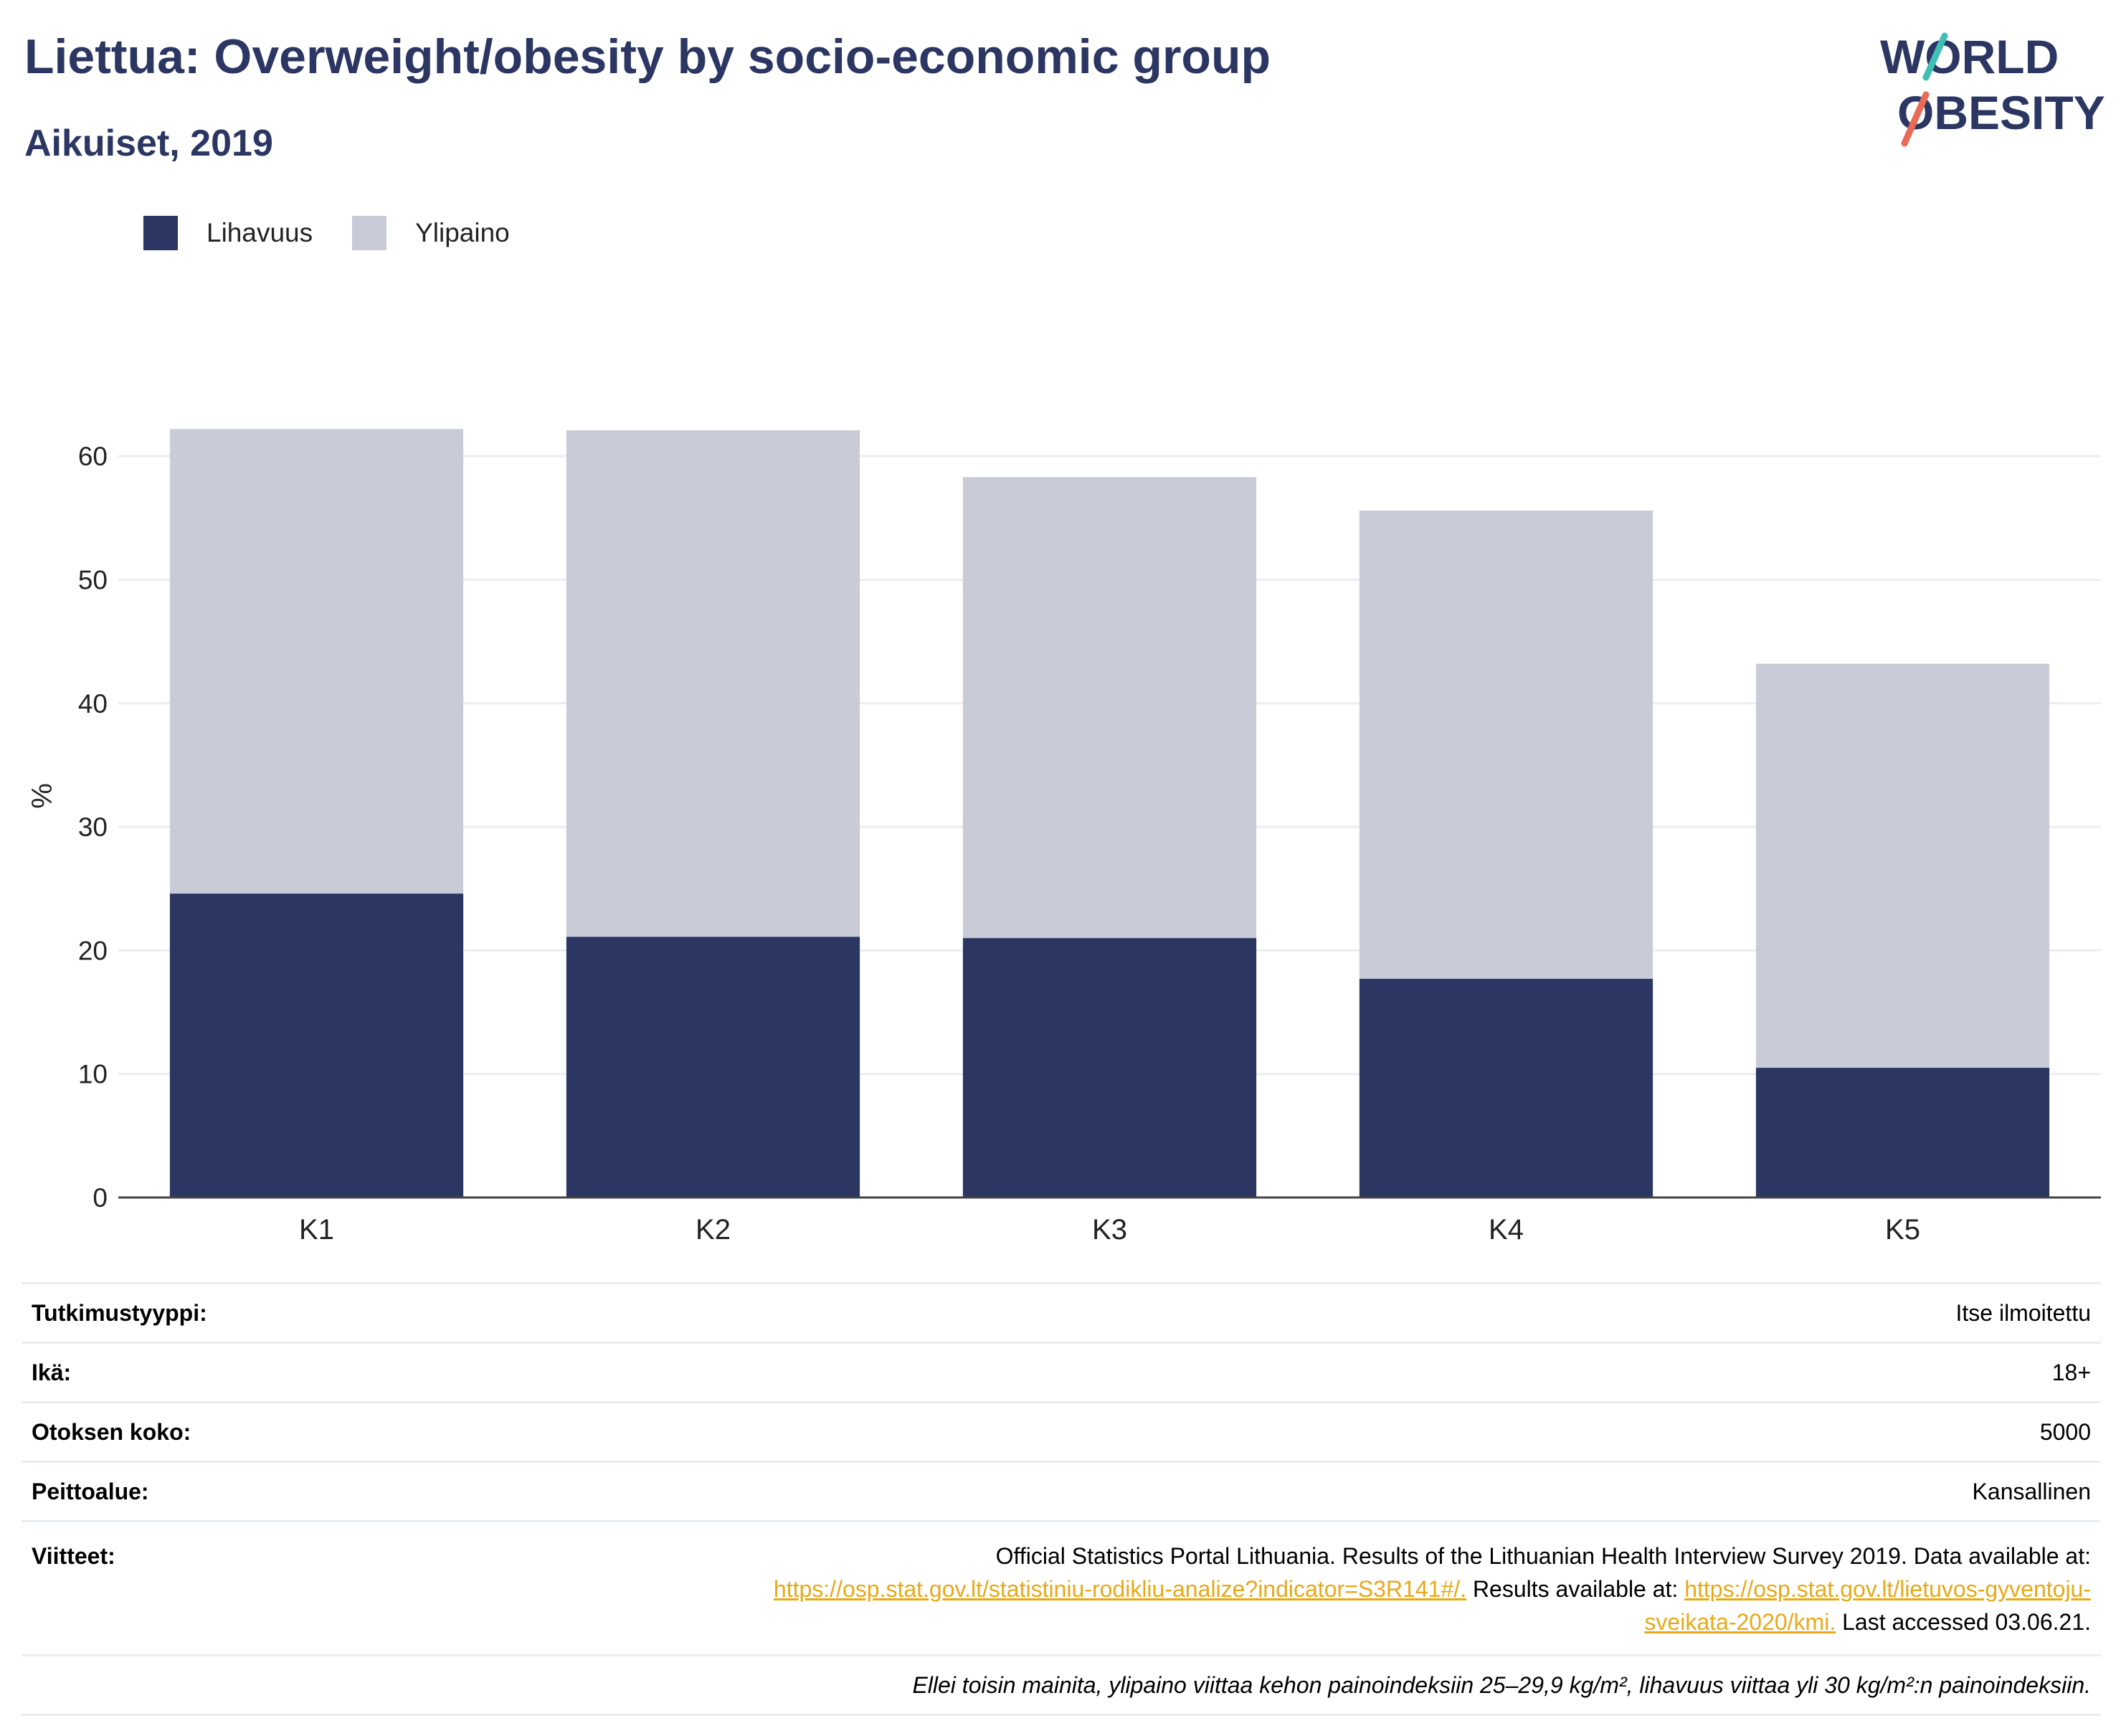 This screenshot has width=2121, height=1736. What do you see at coordinates (1061, 1431) in the screenshot?
I see `info-row-sample-size: Otoksen koko: 5000` at bounding box center [1061, 1431].